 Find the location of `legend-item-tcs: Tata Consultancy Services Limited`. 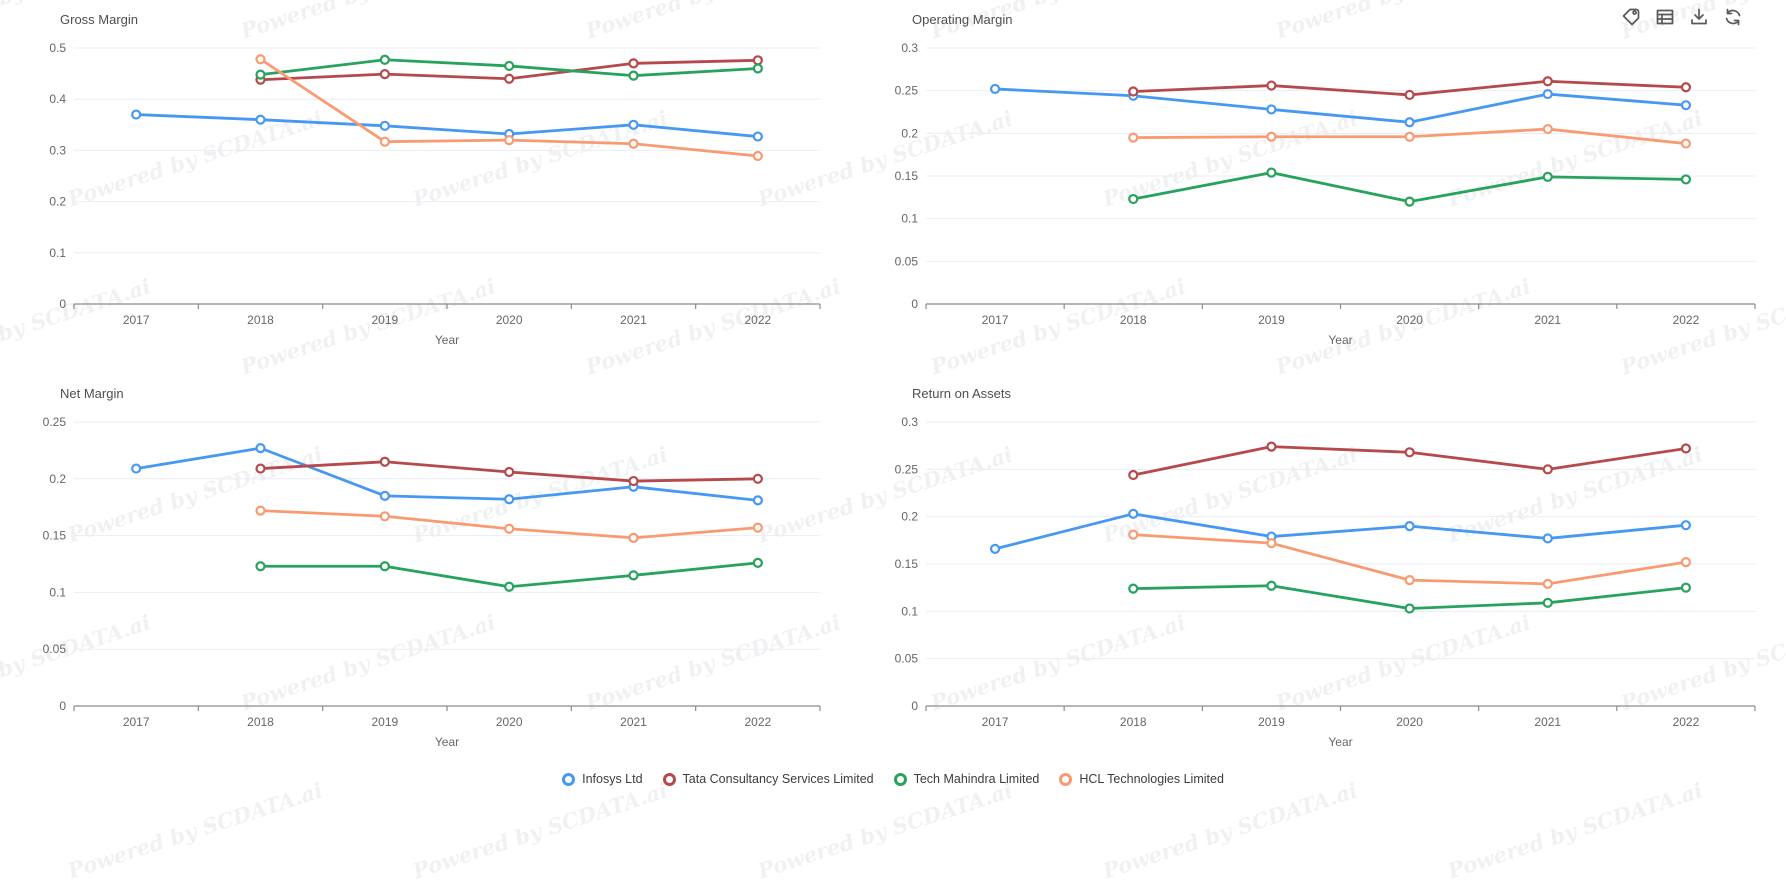

legend-item-tcs: Tata Consultancy Services Limited is located at coordinates (768, 779).